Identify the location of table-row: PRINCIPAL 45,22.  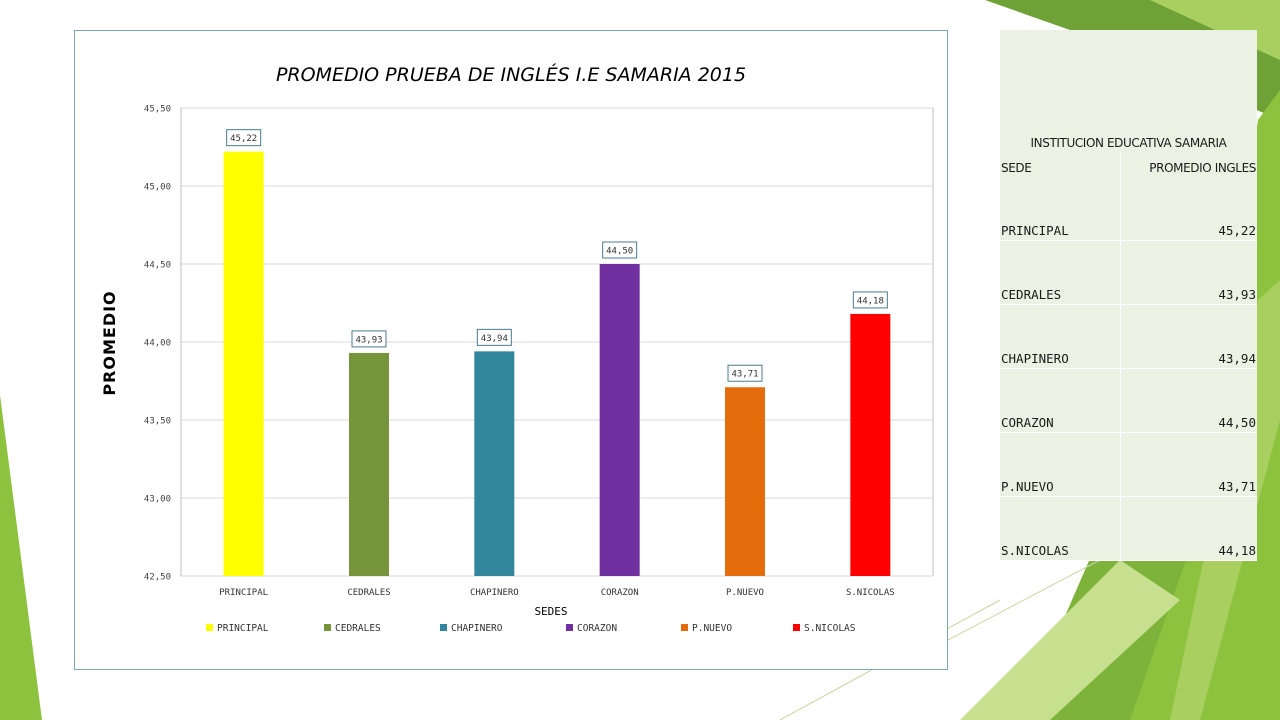
(1128, 209).